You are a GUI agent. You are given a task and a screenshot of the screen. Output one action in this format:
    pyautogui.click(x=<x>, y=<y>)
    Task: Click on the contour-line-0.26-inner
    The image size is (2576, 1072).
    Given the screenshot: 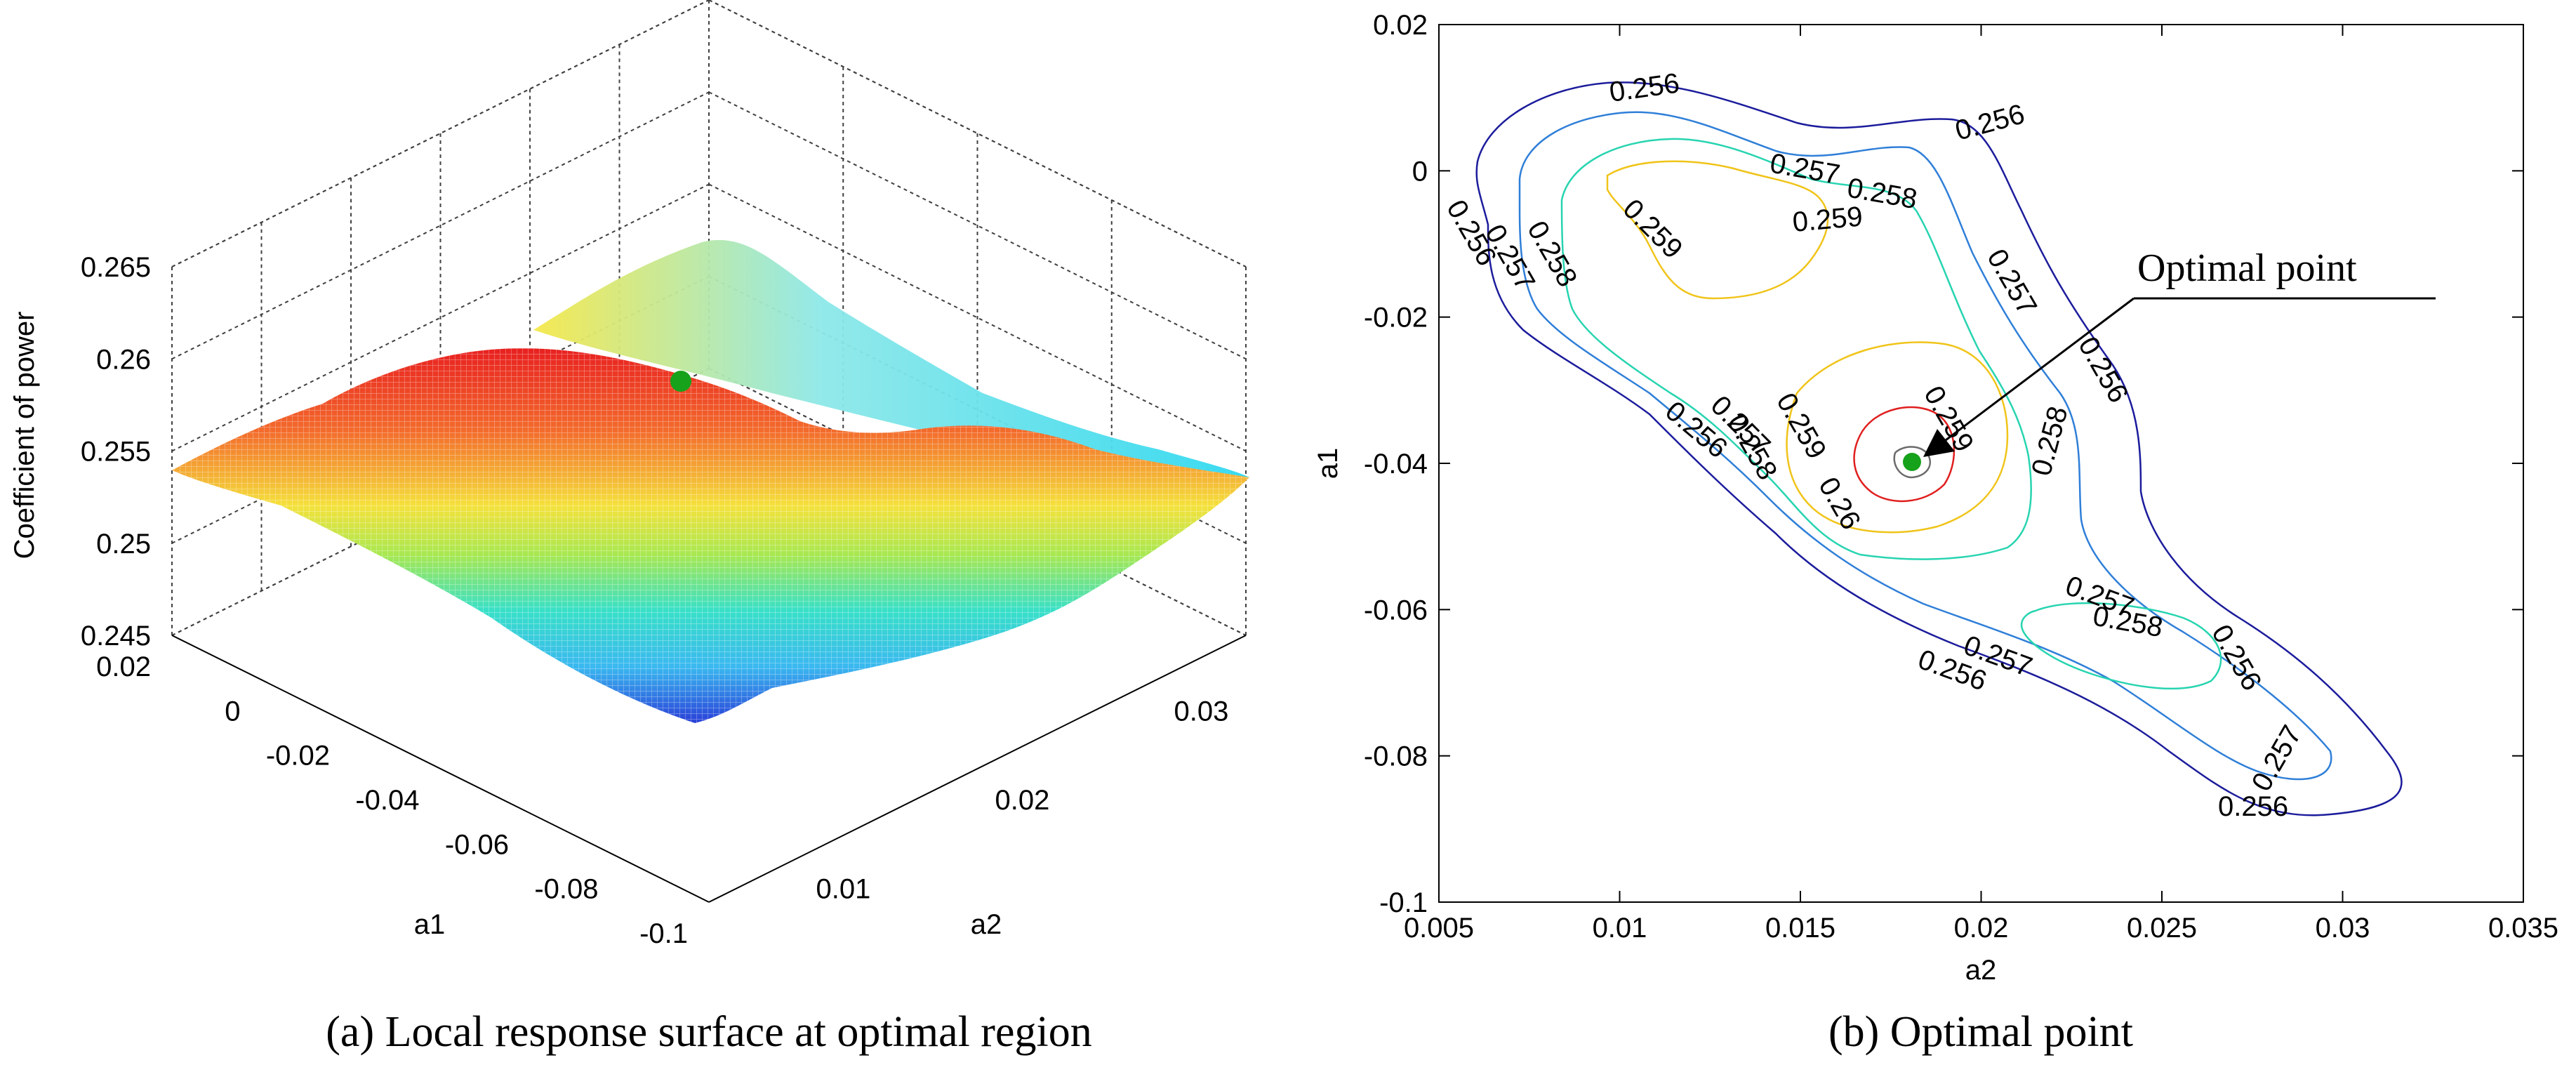 What is the action you would take?
    pyautogui.click(x=1912, y=462)
    